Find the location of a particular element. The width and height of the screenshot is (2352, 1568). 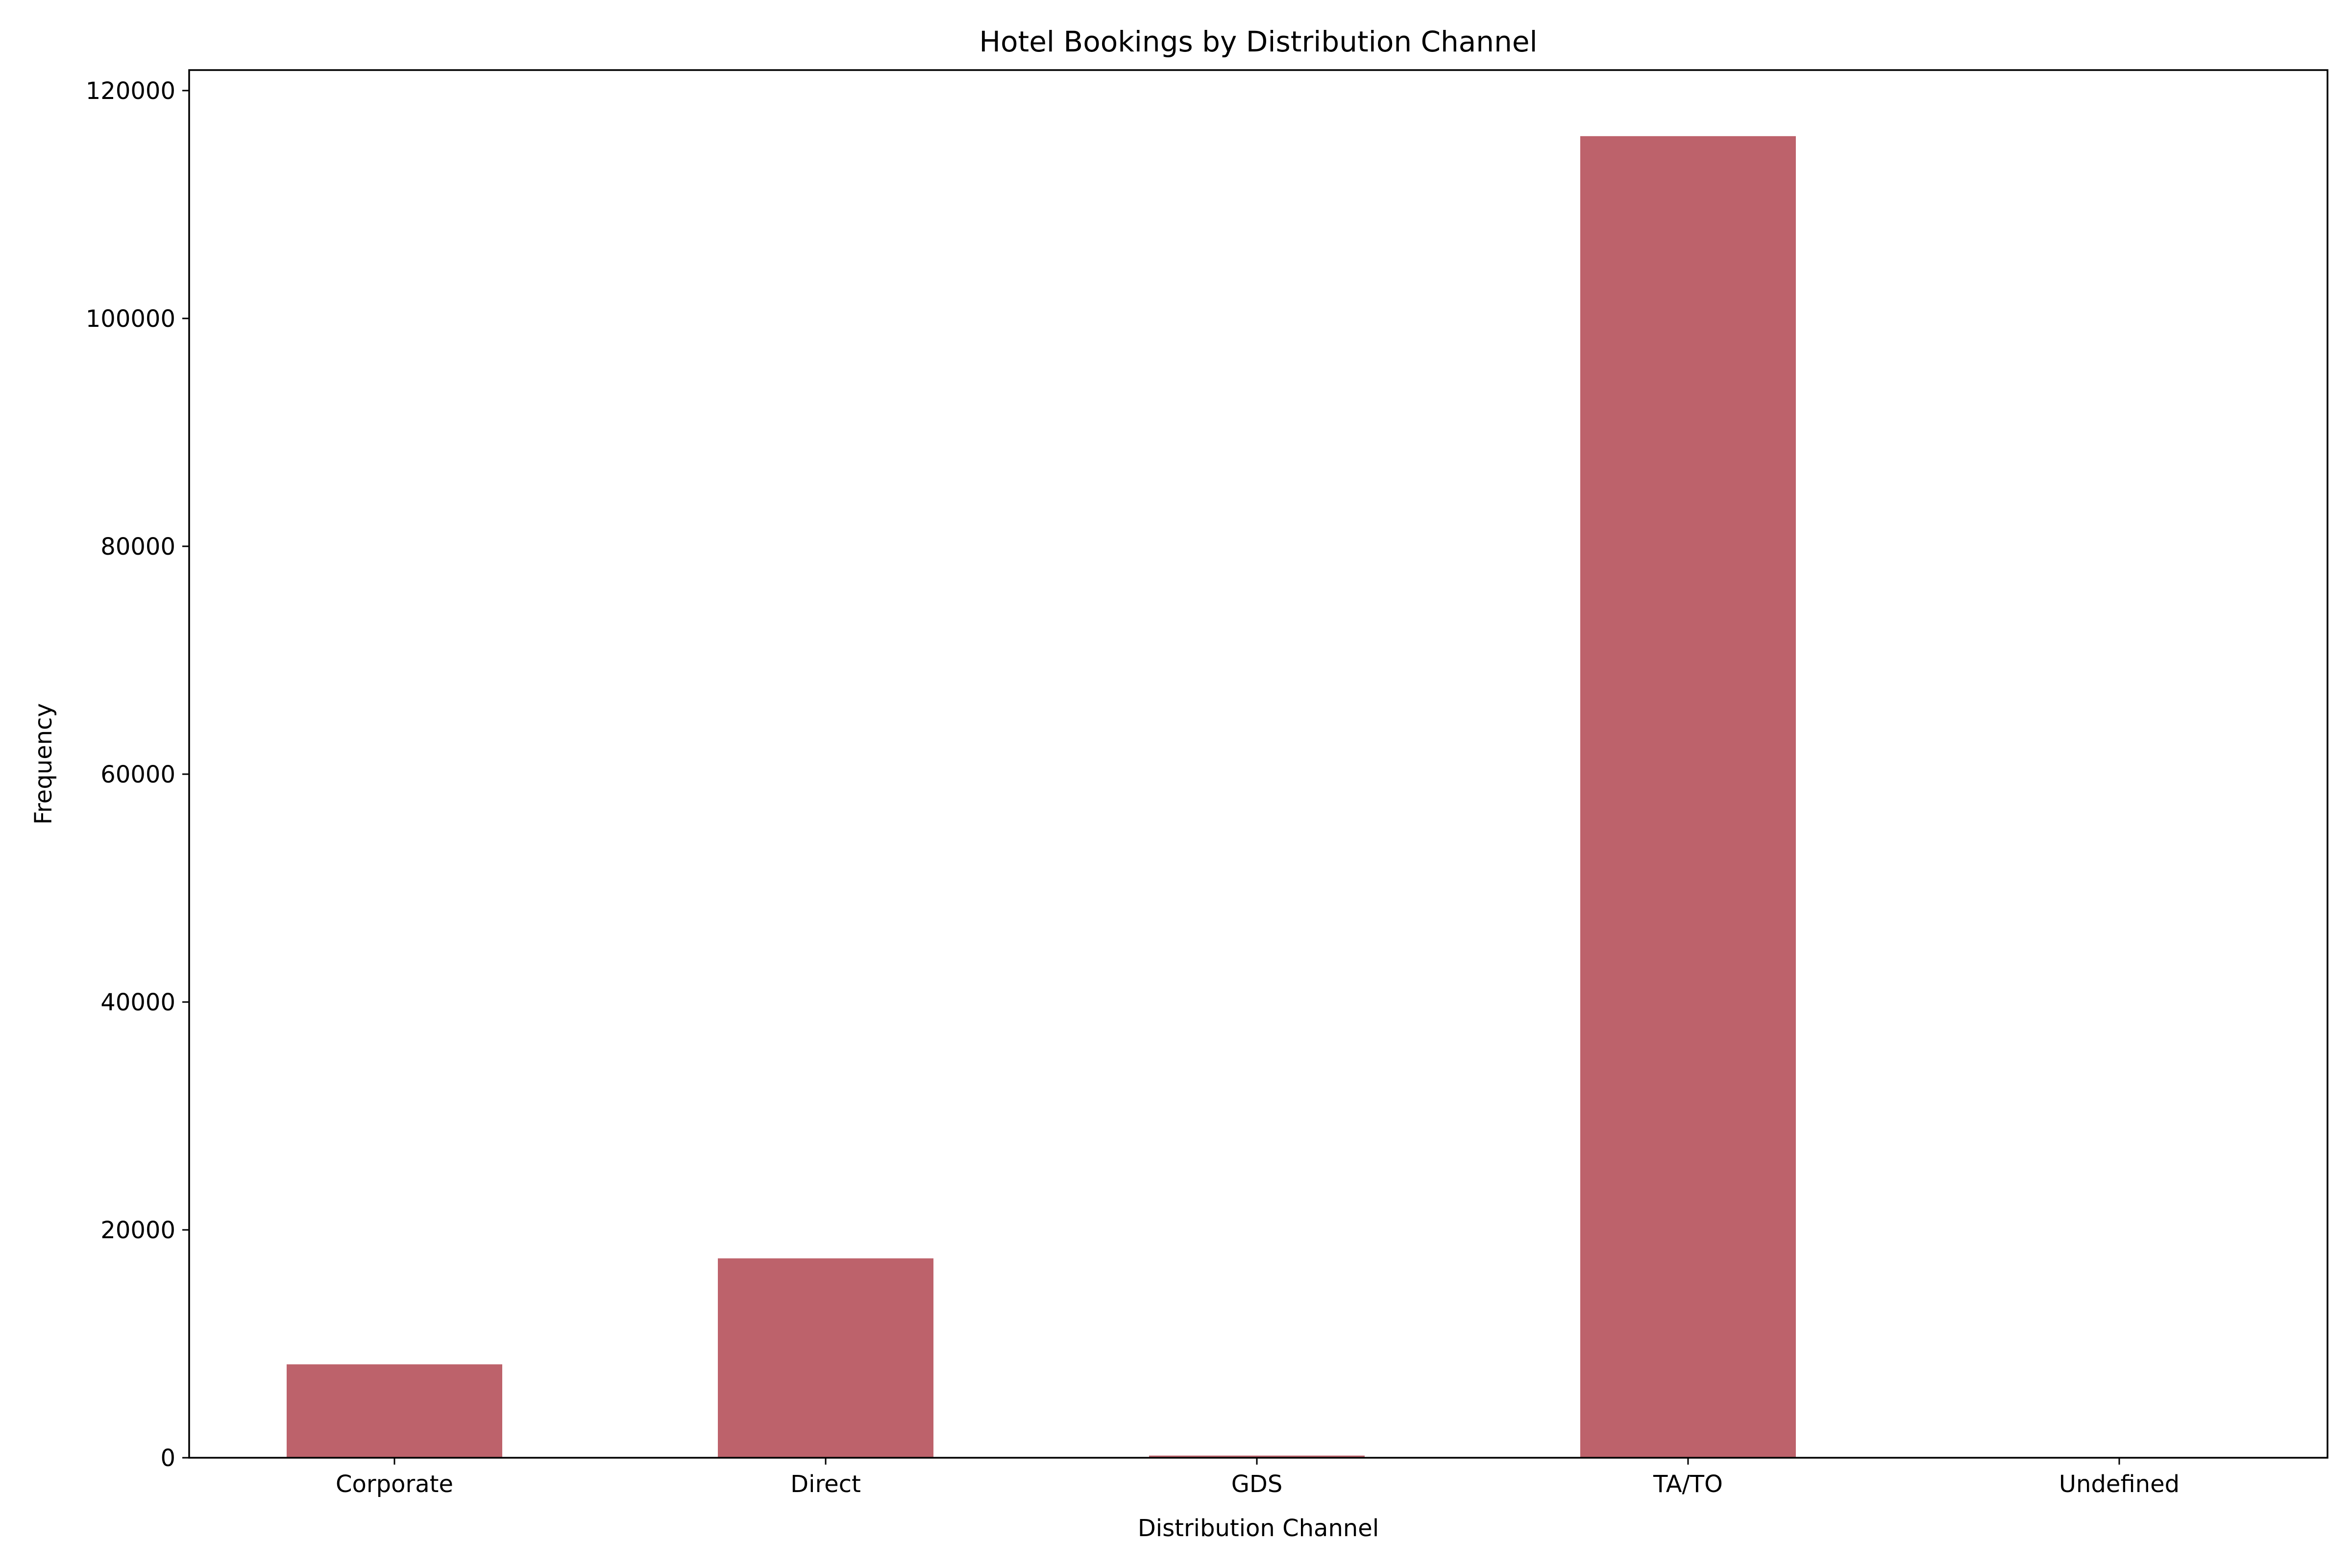

bar-corporate is located at coordinates (394, 1411).